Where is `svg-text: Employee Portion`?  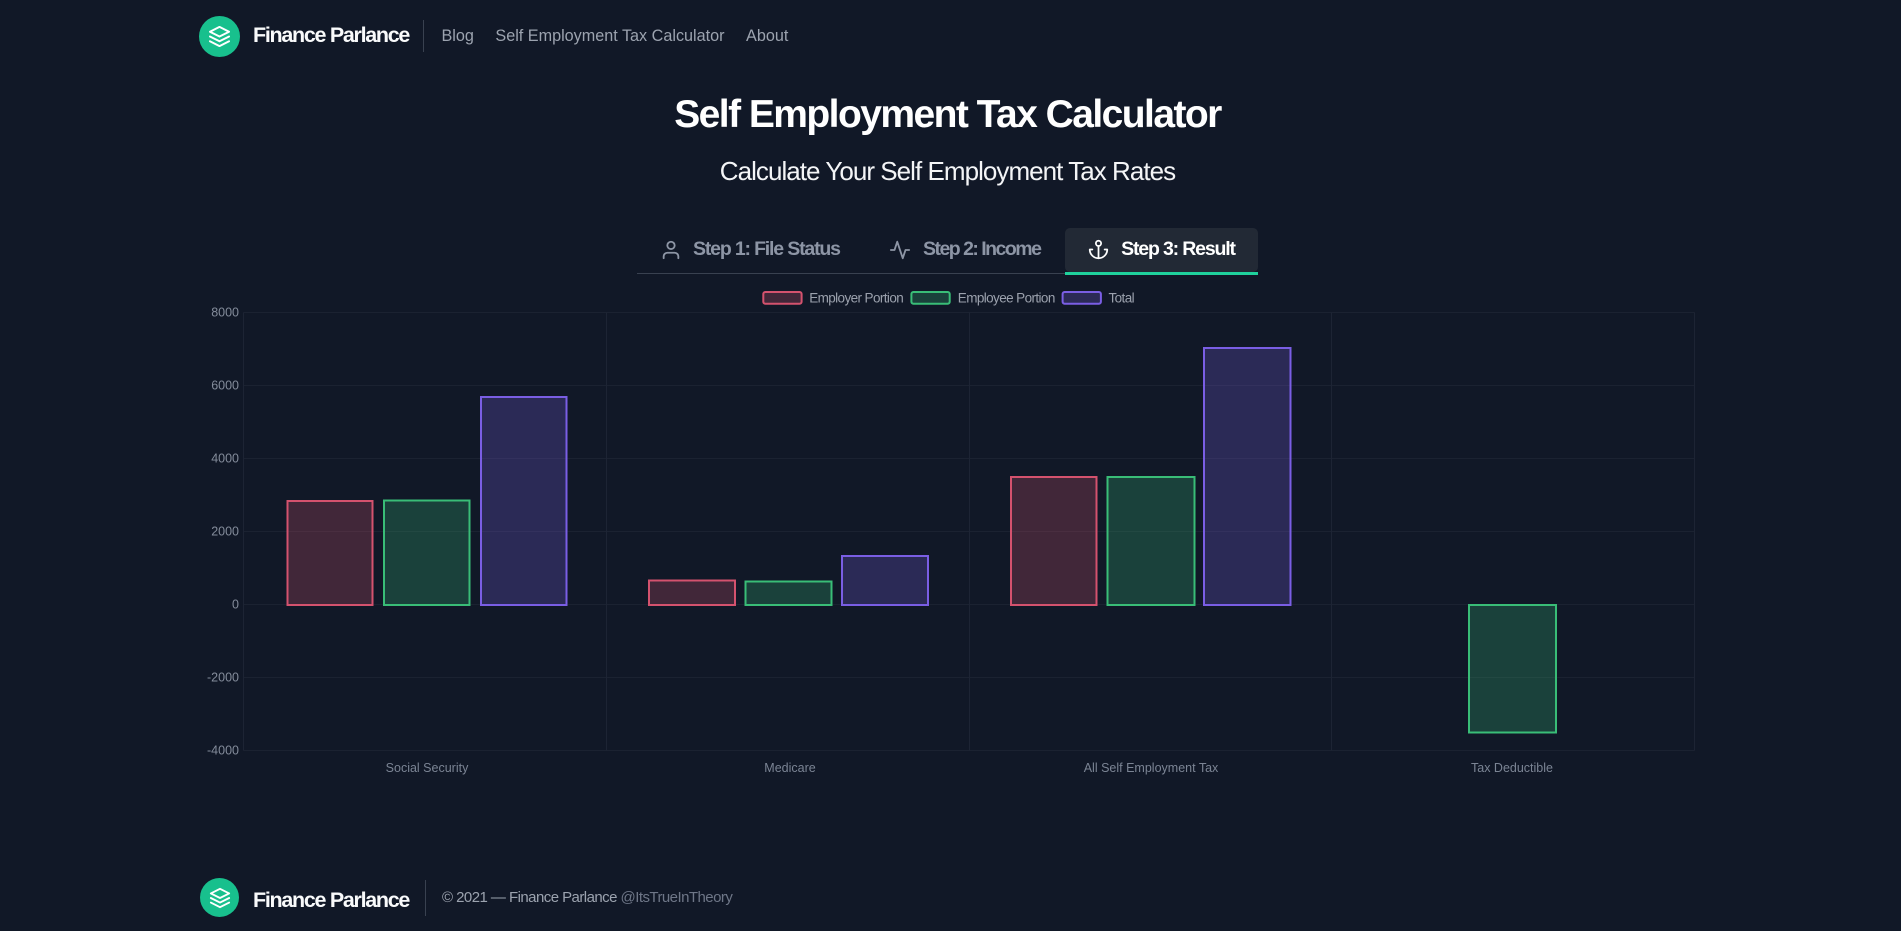 svg-text: Employee Portion is located at coordinates (1006, 297).